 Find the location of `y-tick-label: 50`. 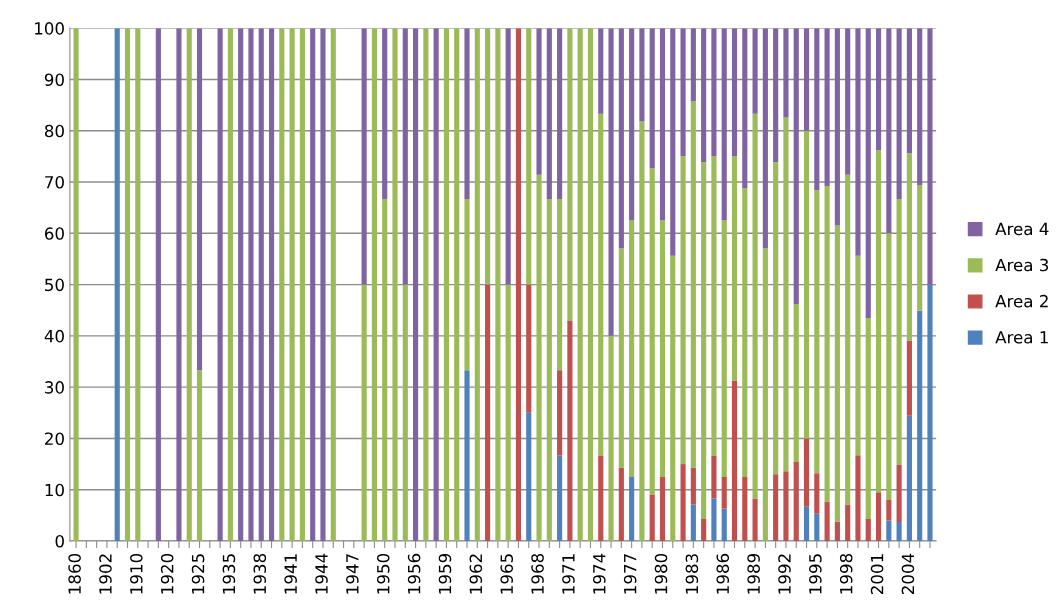

y-tick-label: 50 is located at coordinates (54, 285).